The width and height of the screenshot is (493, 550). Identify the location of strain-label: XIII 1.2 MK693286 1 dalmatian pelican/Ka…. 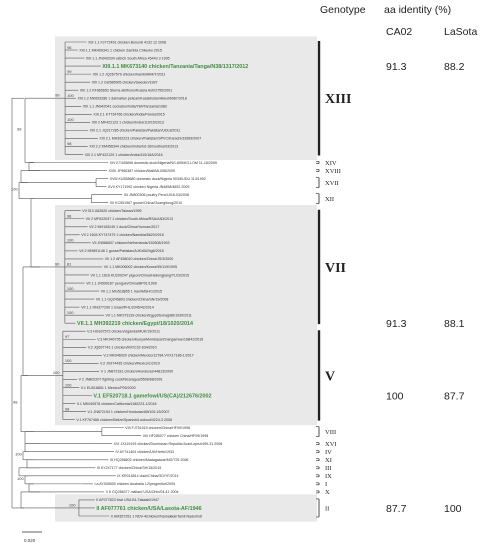
(131, 99).